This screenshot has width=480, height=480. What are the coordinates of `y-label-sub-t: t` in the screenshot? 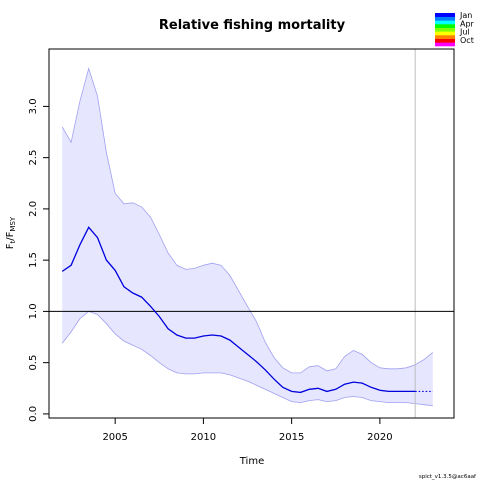 It's located at (13, 241).